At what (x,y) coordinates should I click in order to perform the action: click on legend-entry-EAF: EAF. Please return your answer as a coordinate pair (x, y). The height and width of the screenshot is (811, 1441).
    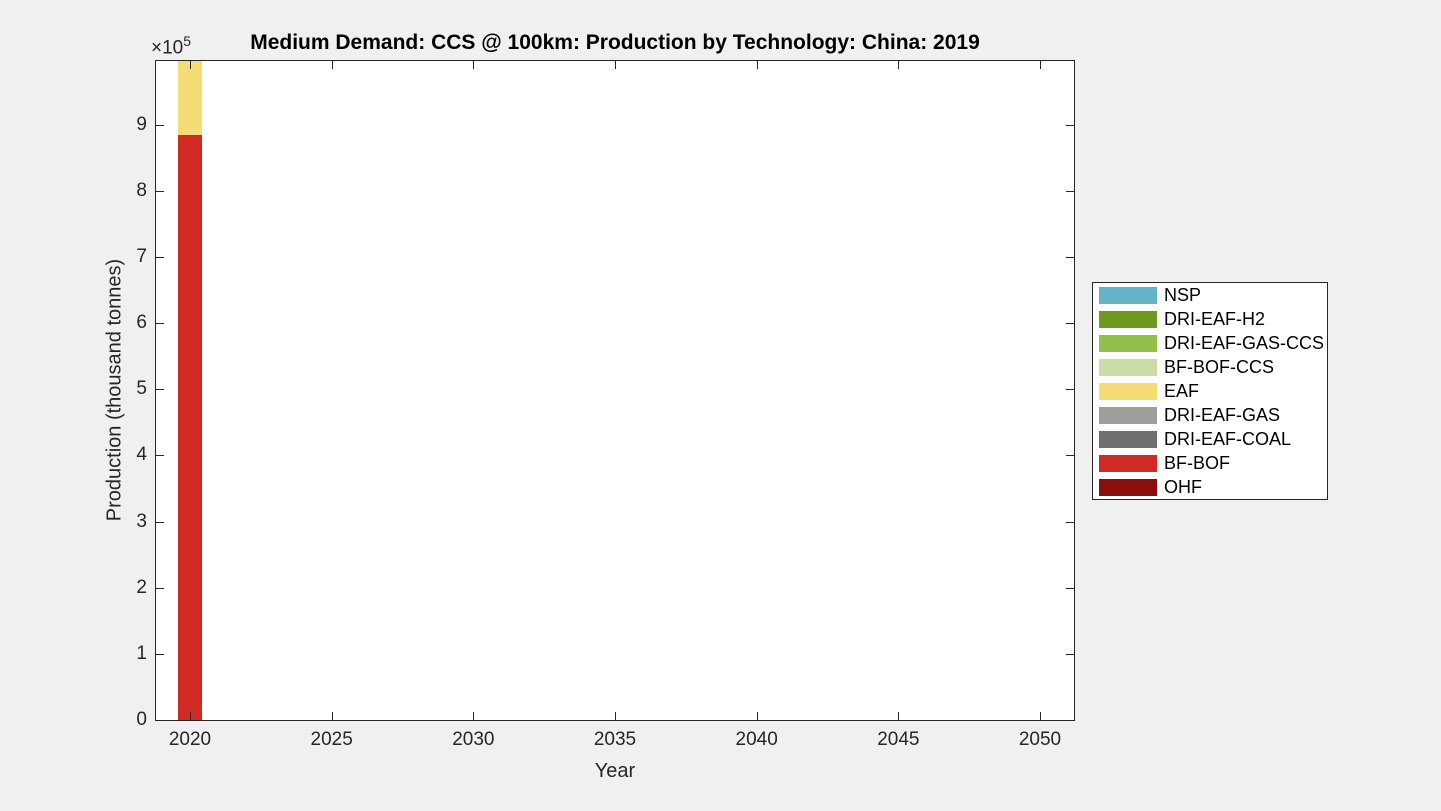
    Looking at the image, I should click on (1210, 391).